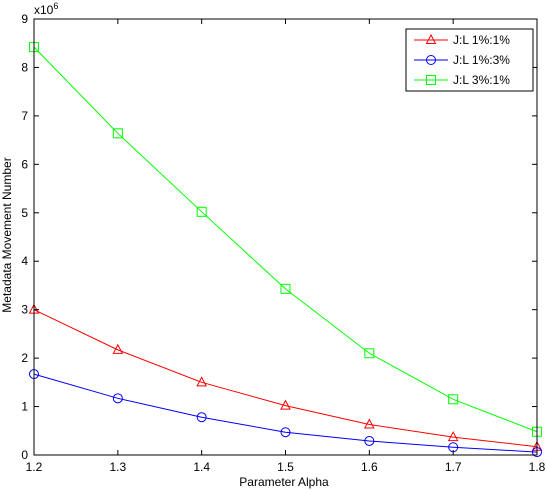 Image resolution: width=546 pixels, height=491 pixels. I want to click on y-tick-label: 9, so click(24, 19).